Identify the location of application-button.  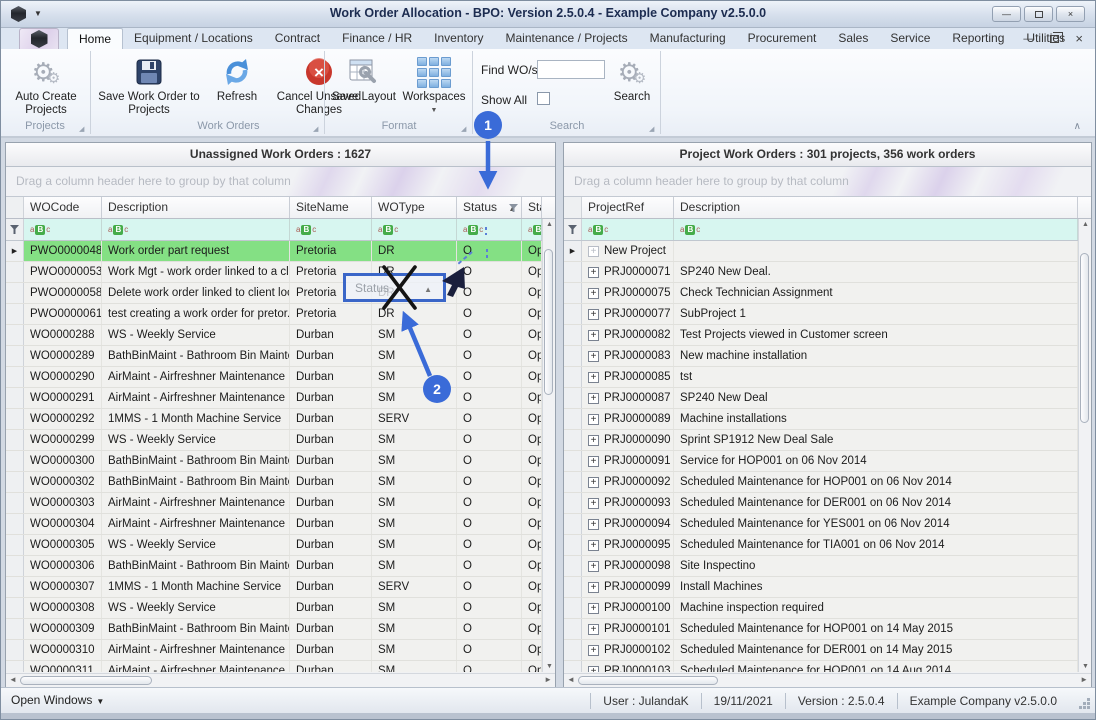
(39, 38).